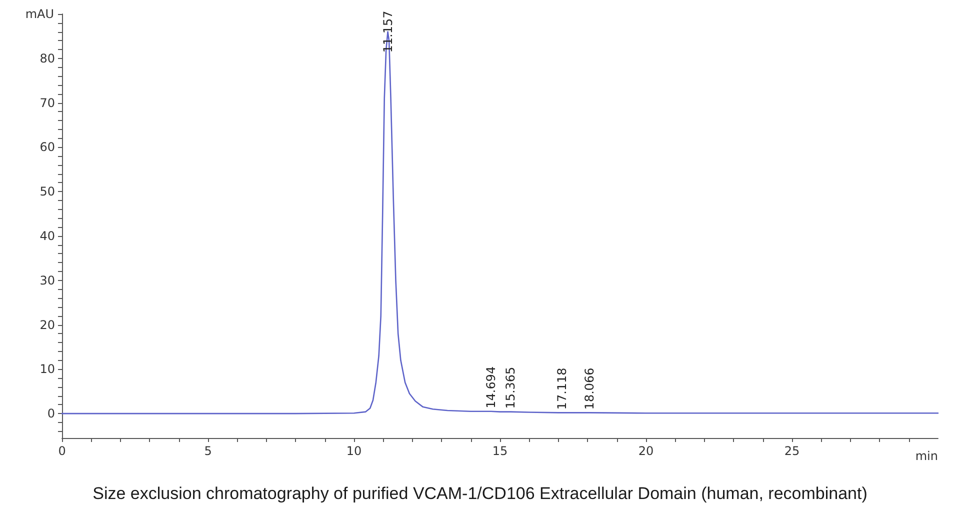  Describe the element at coordinates (491, 387) in the screenshot. I see `annotation: 14.694` at that location.